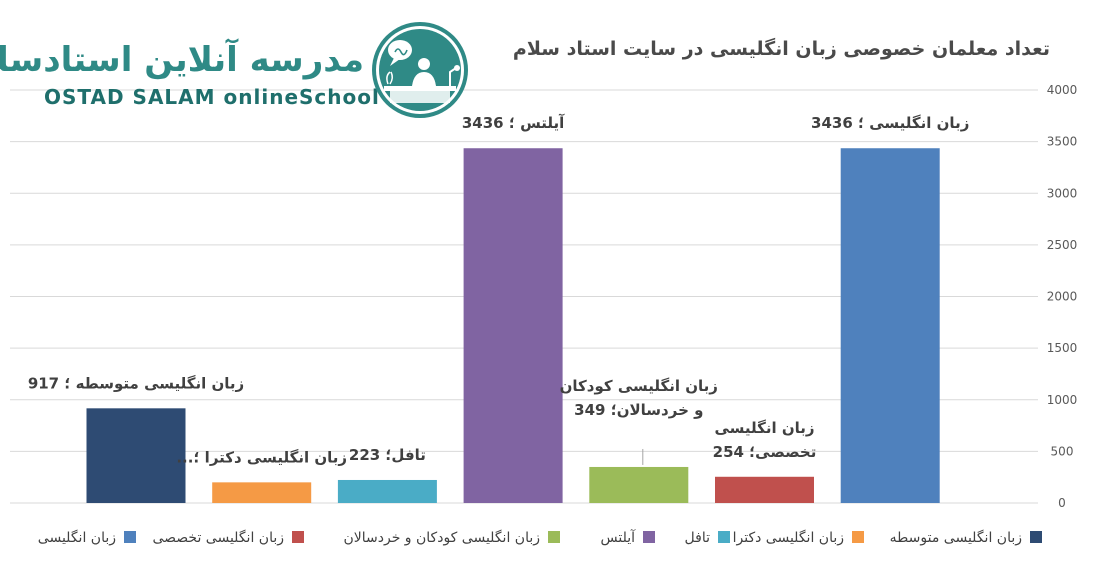  I want to click on y-tick-label: 3000, so click(1062, 193).